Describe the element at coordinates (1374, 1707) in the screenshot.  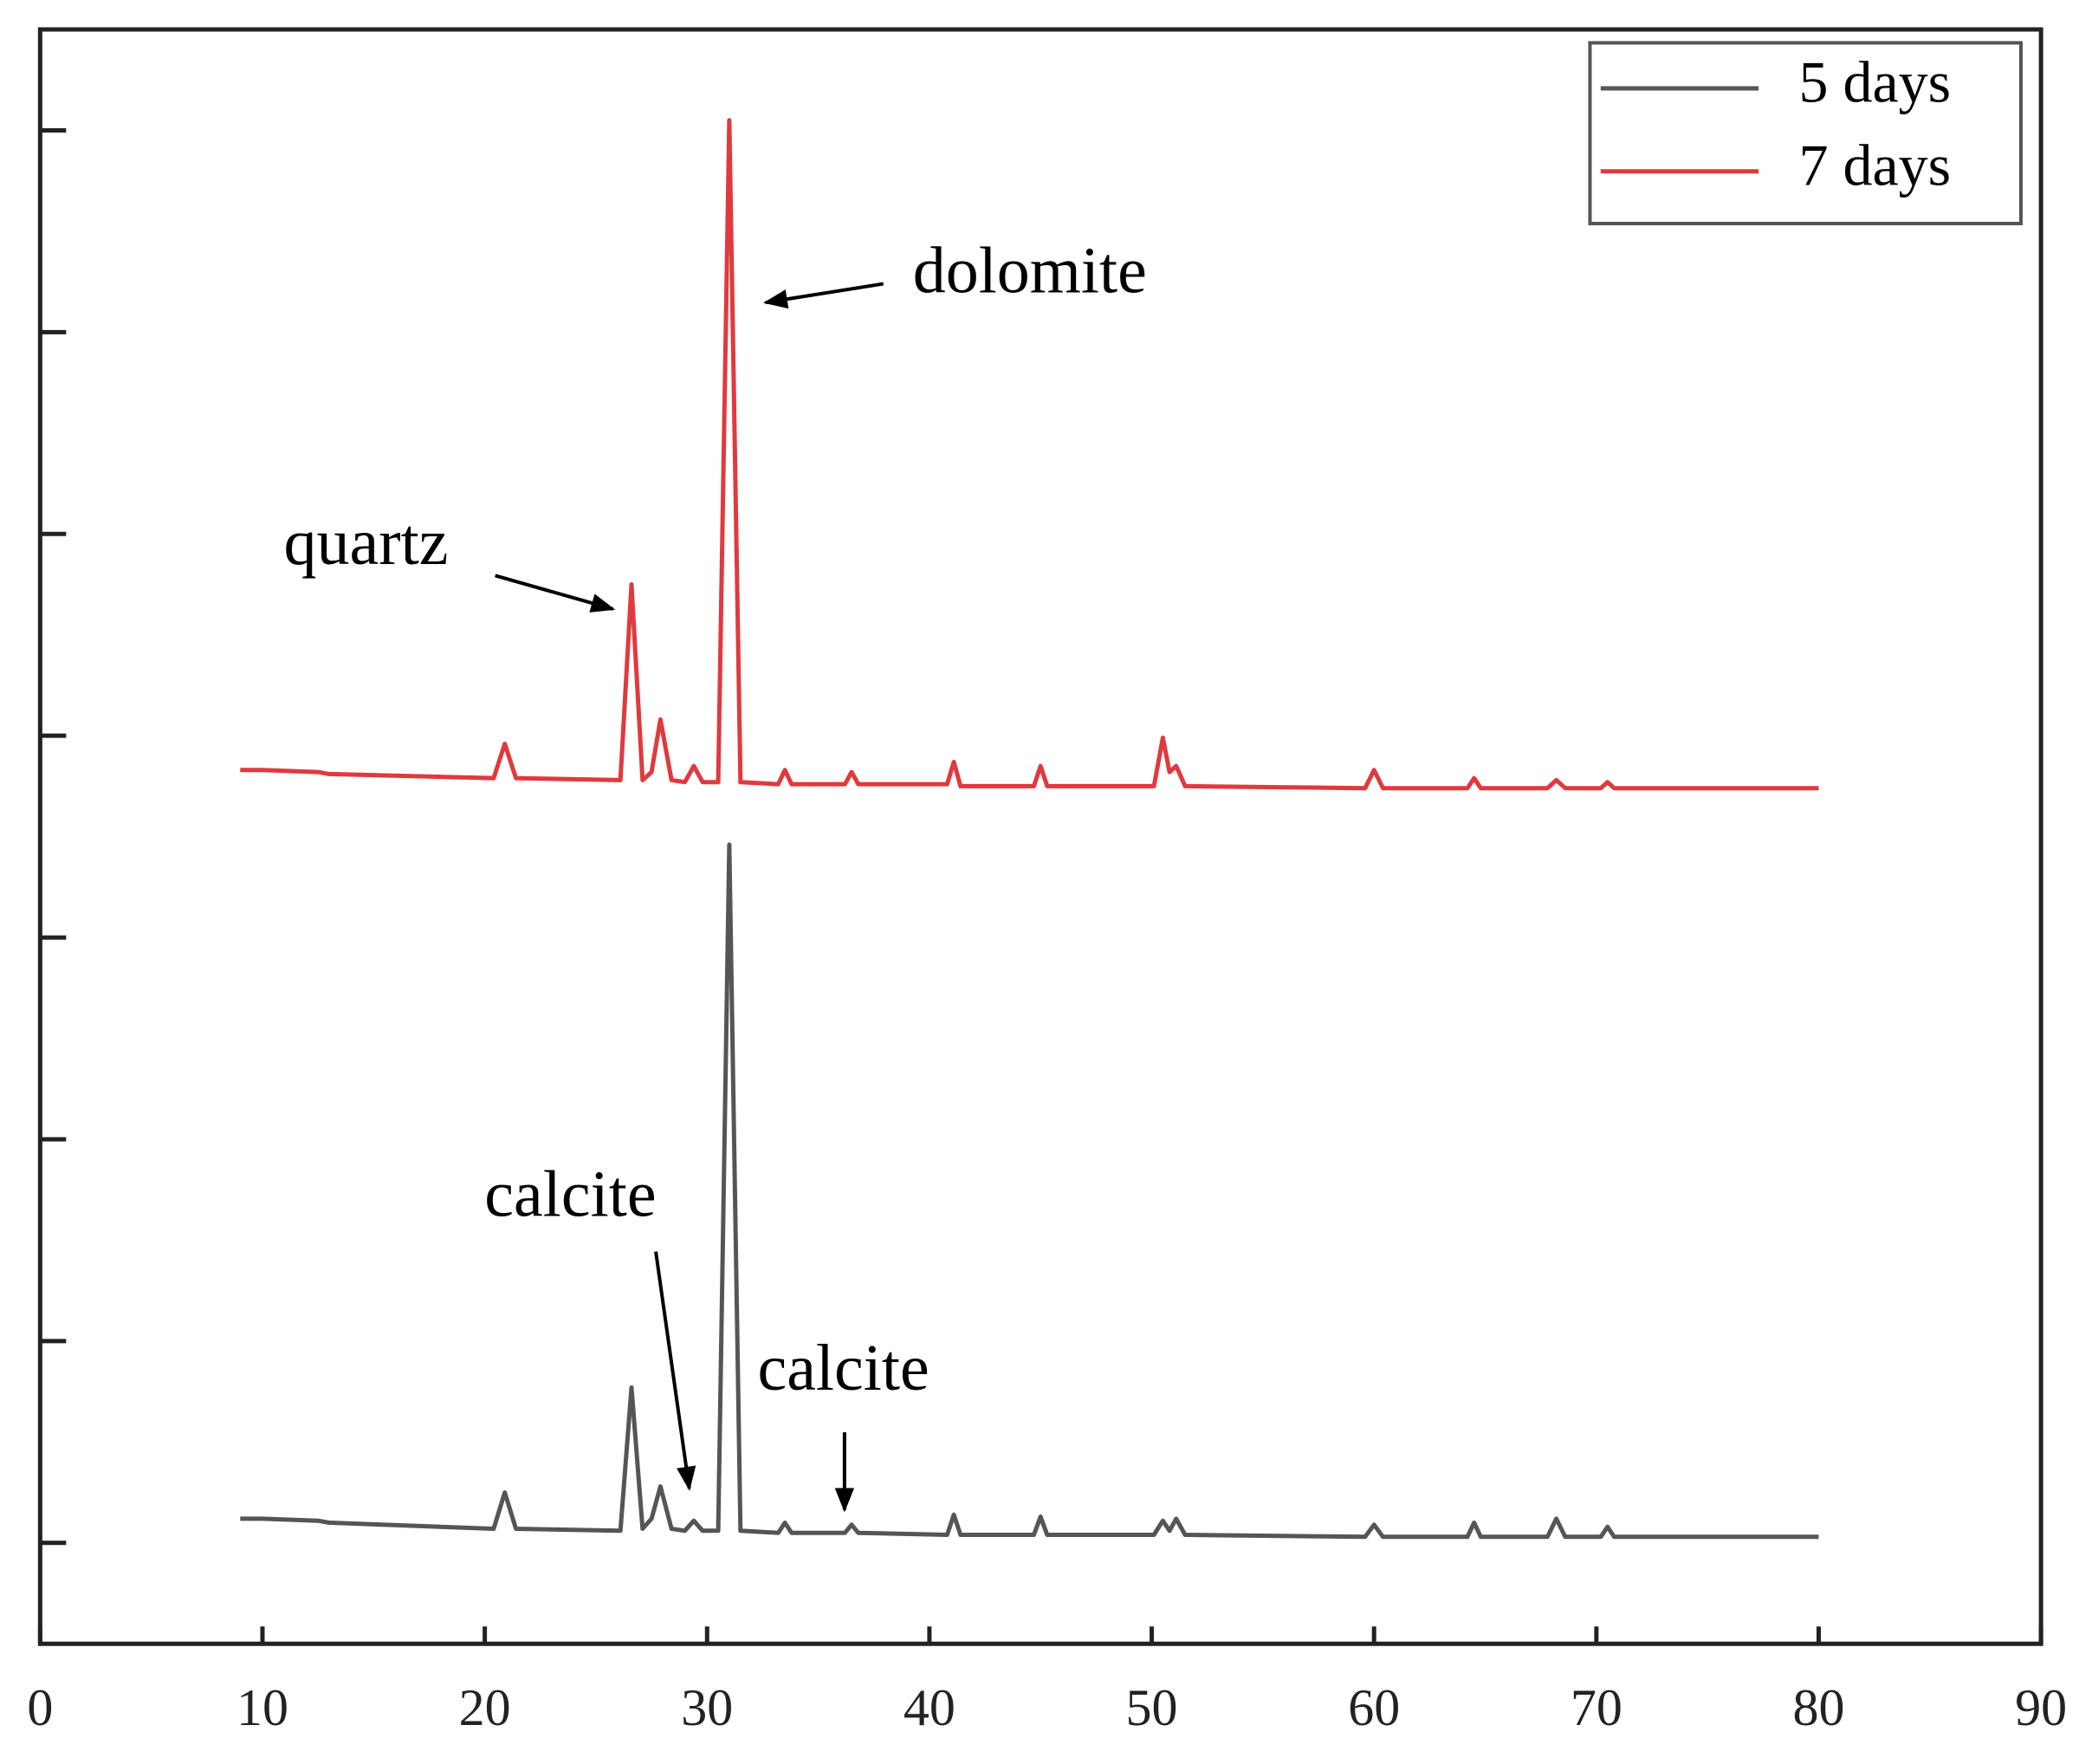
I see `x-tick-label: 60` at that location.